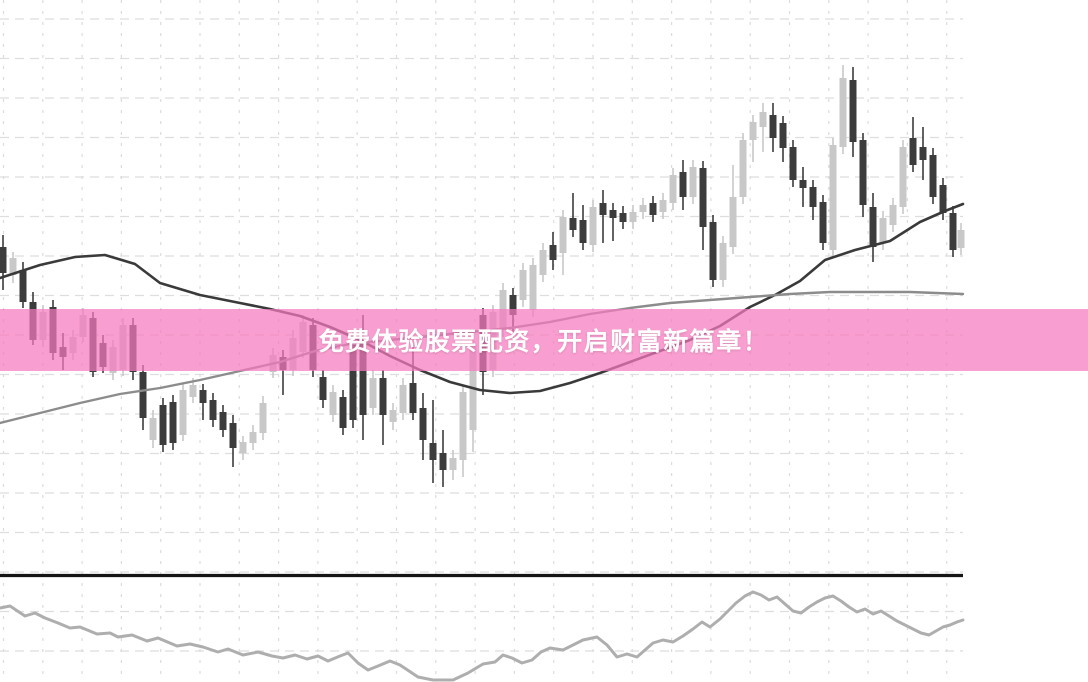 The image size is (1088, 682). I want to click on promo-banner-text: 免费体验股票配资，开启财富新篇章！, so click(544, 342).